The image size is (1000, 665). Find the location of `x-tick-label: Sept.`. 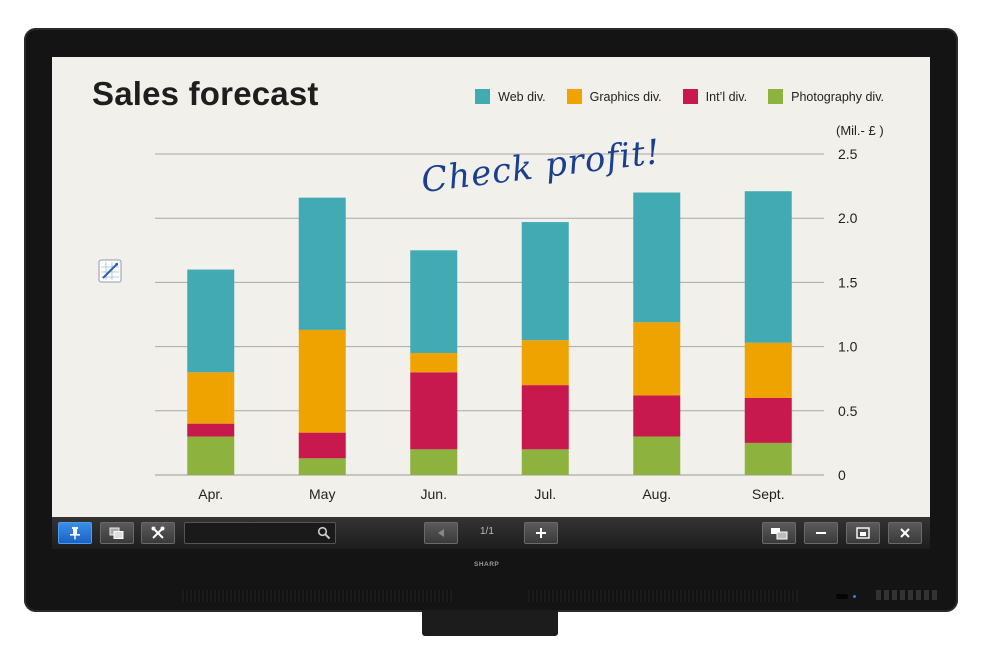

x-tick-label: Sept. is located at coordinates (768, 494).